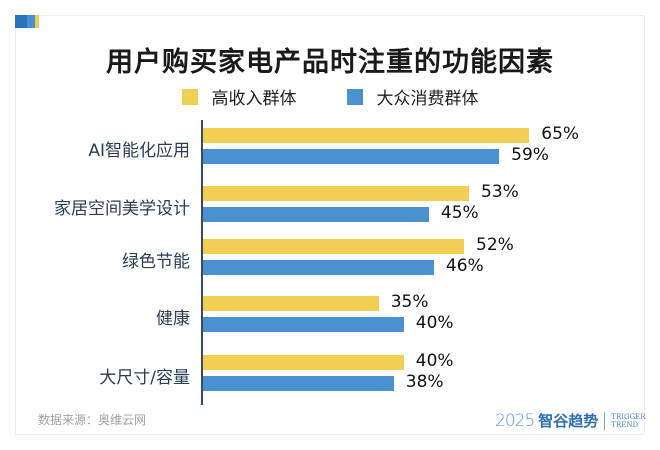 The width and height of the screenshot is (660, 450). What do you see at coordinates (330, 62) in the screenshot?
I see `chart-title: 用户购买家电产品时注重的功能因素` at bounding box center [330, 62].